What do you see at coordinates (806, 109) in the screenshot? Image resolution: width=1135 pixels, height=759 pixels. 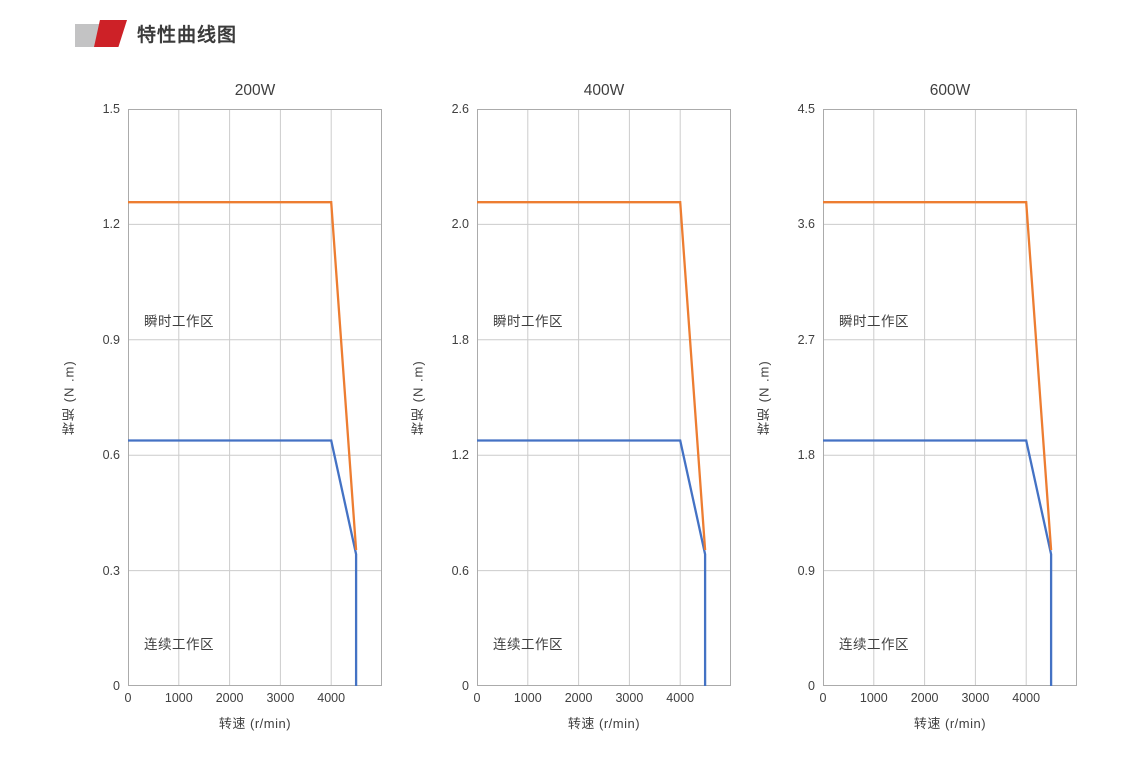 I see `y-tick-label: 4.5` at bounding box center [806, 109].